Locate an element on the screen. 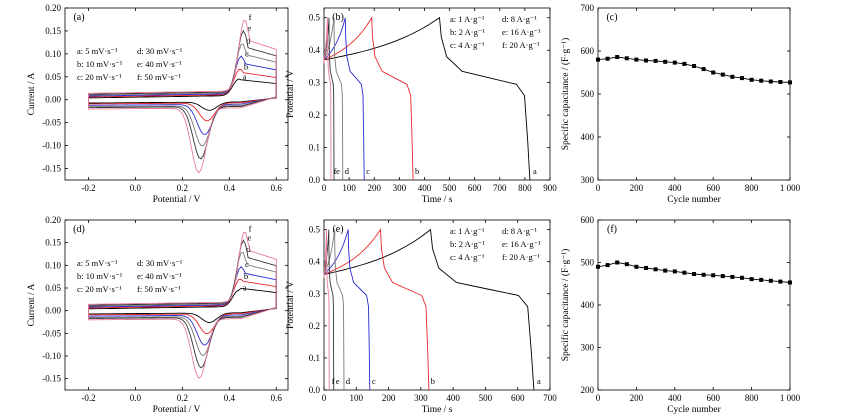 This screenshot has height=418, width=853. x-axis-label: Time / s is located at coordinates (437, 410).